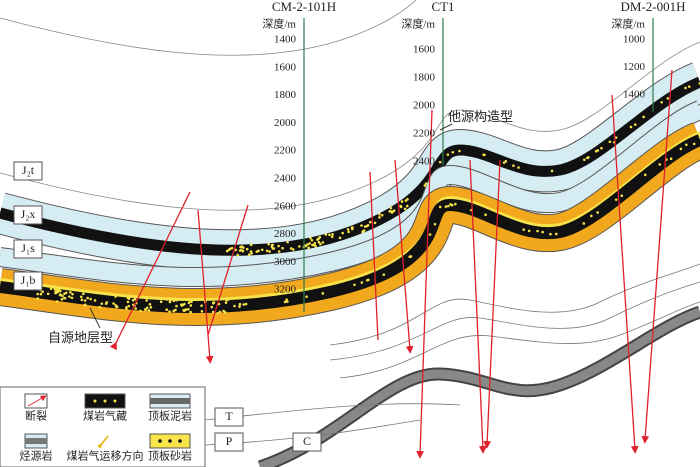 This screenshot has width=700, height=467. Describe the element at coordinates (103, 426) in the screenshot. I see `legend: 断裂 煤岩气藏 顶板泥岩 烃源岩 煤岩气运移方向 顶板砂岩` at that location.